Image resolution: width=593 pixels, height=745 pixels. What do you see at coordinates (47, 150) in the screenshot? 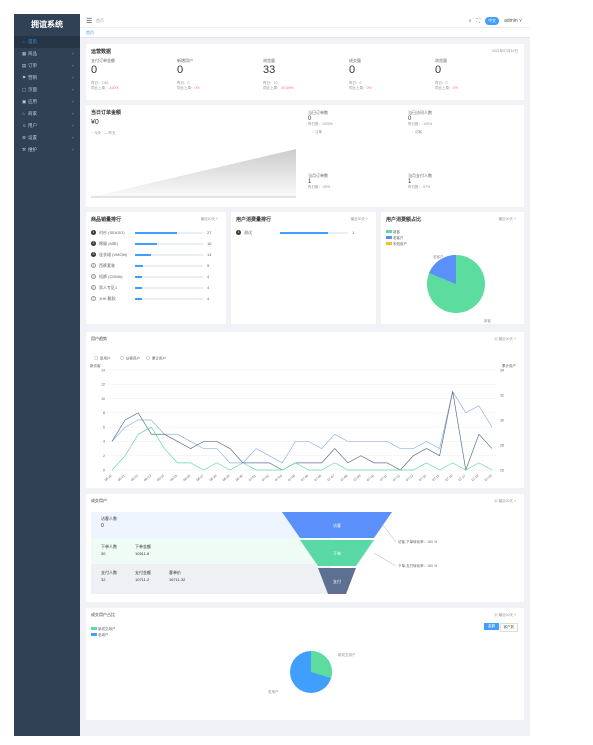
I see `sidebar-item: ⚒ 维护 ˅` at bounding box center [47, 150].